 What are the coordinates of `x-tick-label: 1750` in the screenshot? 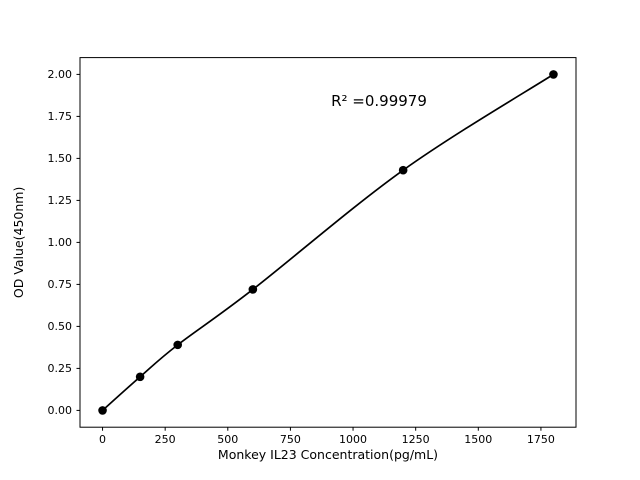 It's located at (541, 439).